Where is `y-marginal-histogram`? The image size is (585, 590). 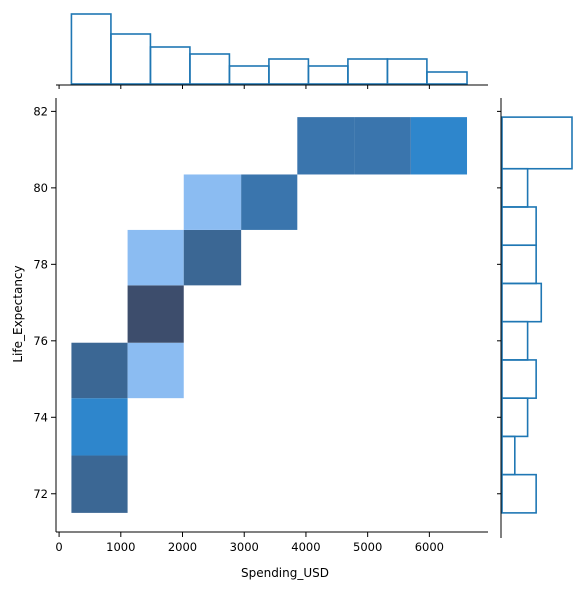
y-marginal-histogram is located at coordinates (535, 318).